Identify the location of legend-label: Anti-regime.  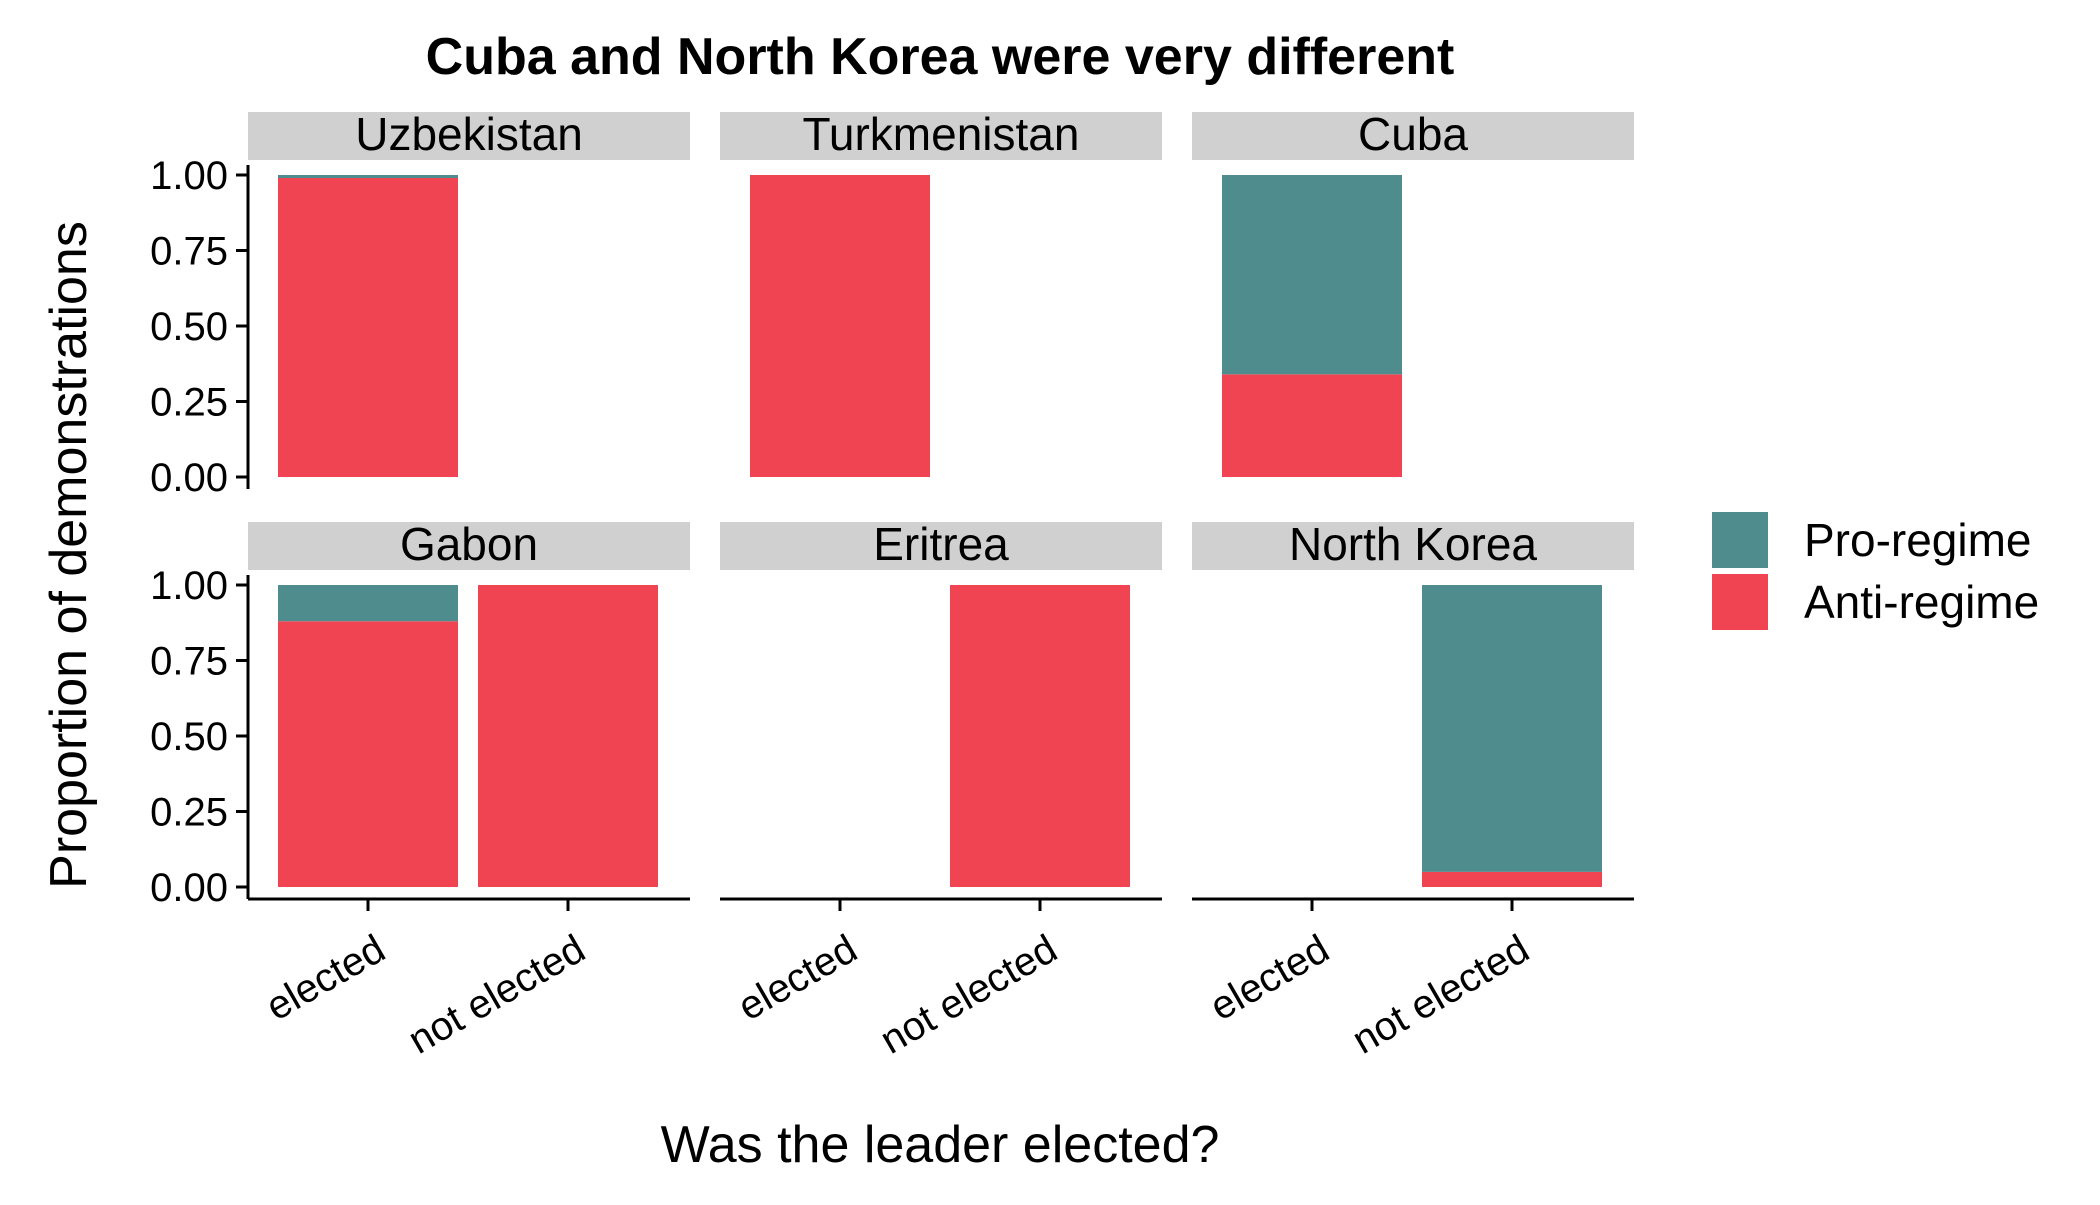
(1921, 602).